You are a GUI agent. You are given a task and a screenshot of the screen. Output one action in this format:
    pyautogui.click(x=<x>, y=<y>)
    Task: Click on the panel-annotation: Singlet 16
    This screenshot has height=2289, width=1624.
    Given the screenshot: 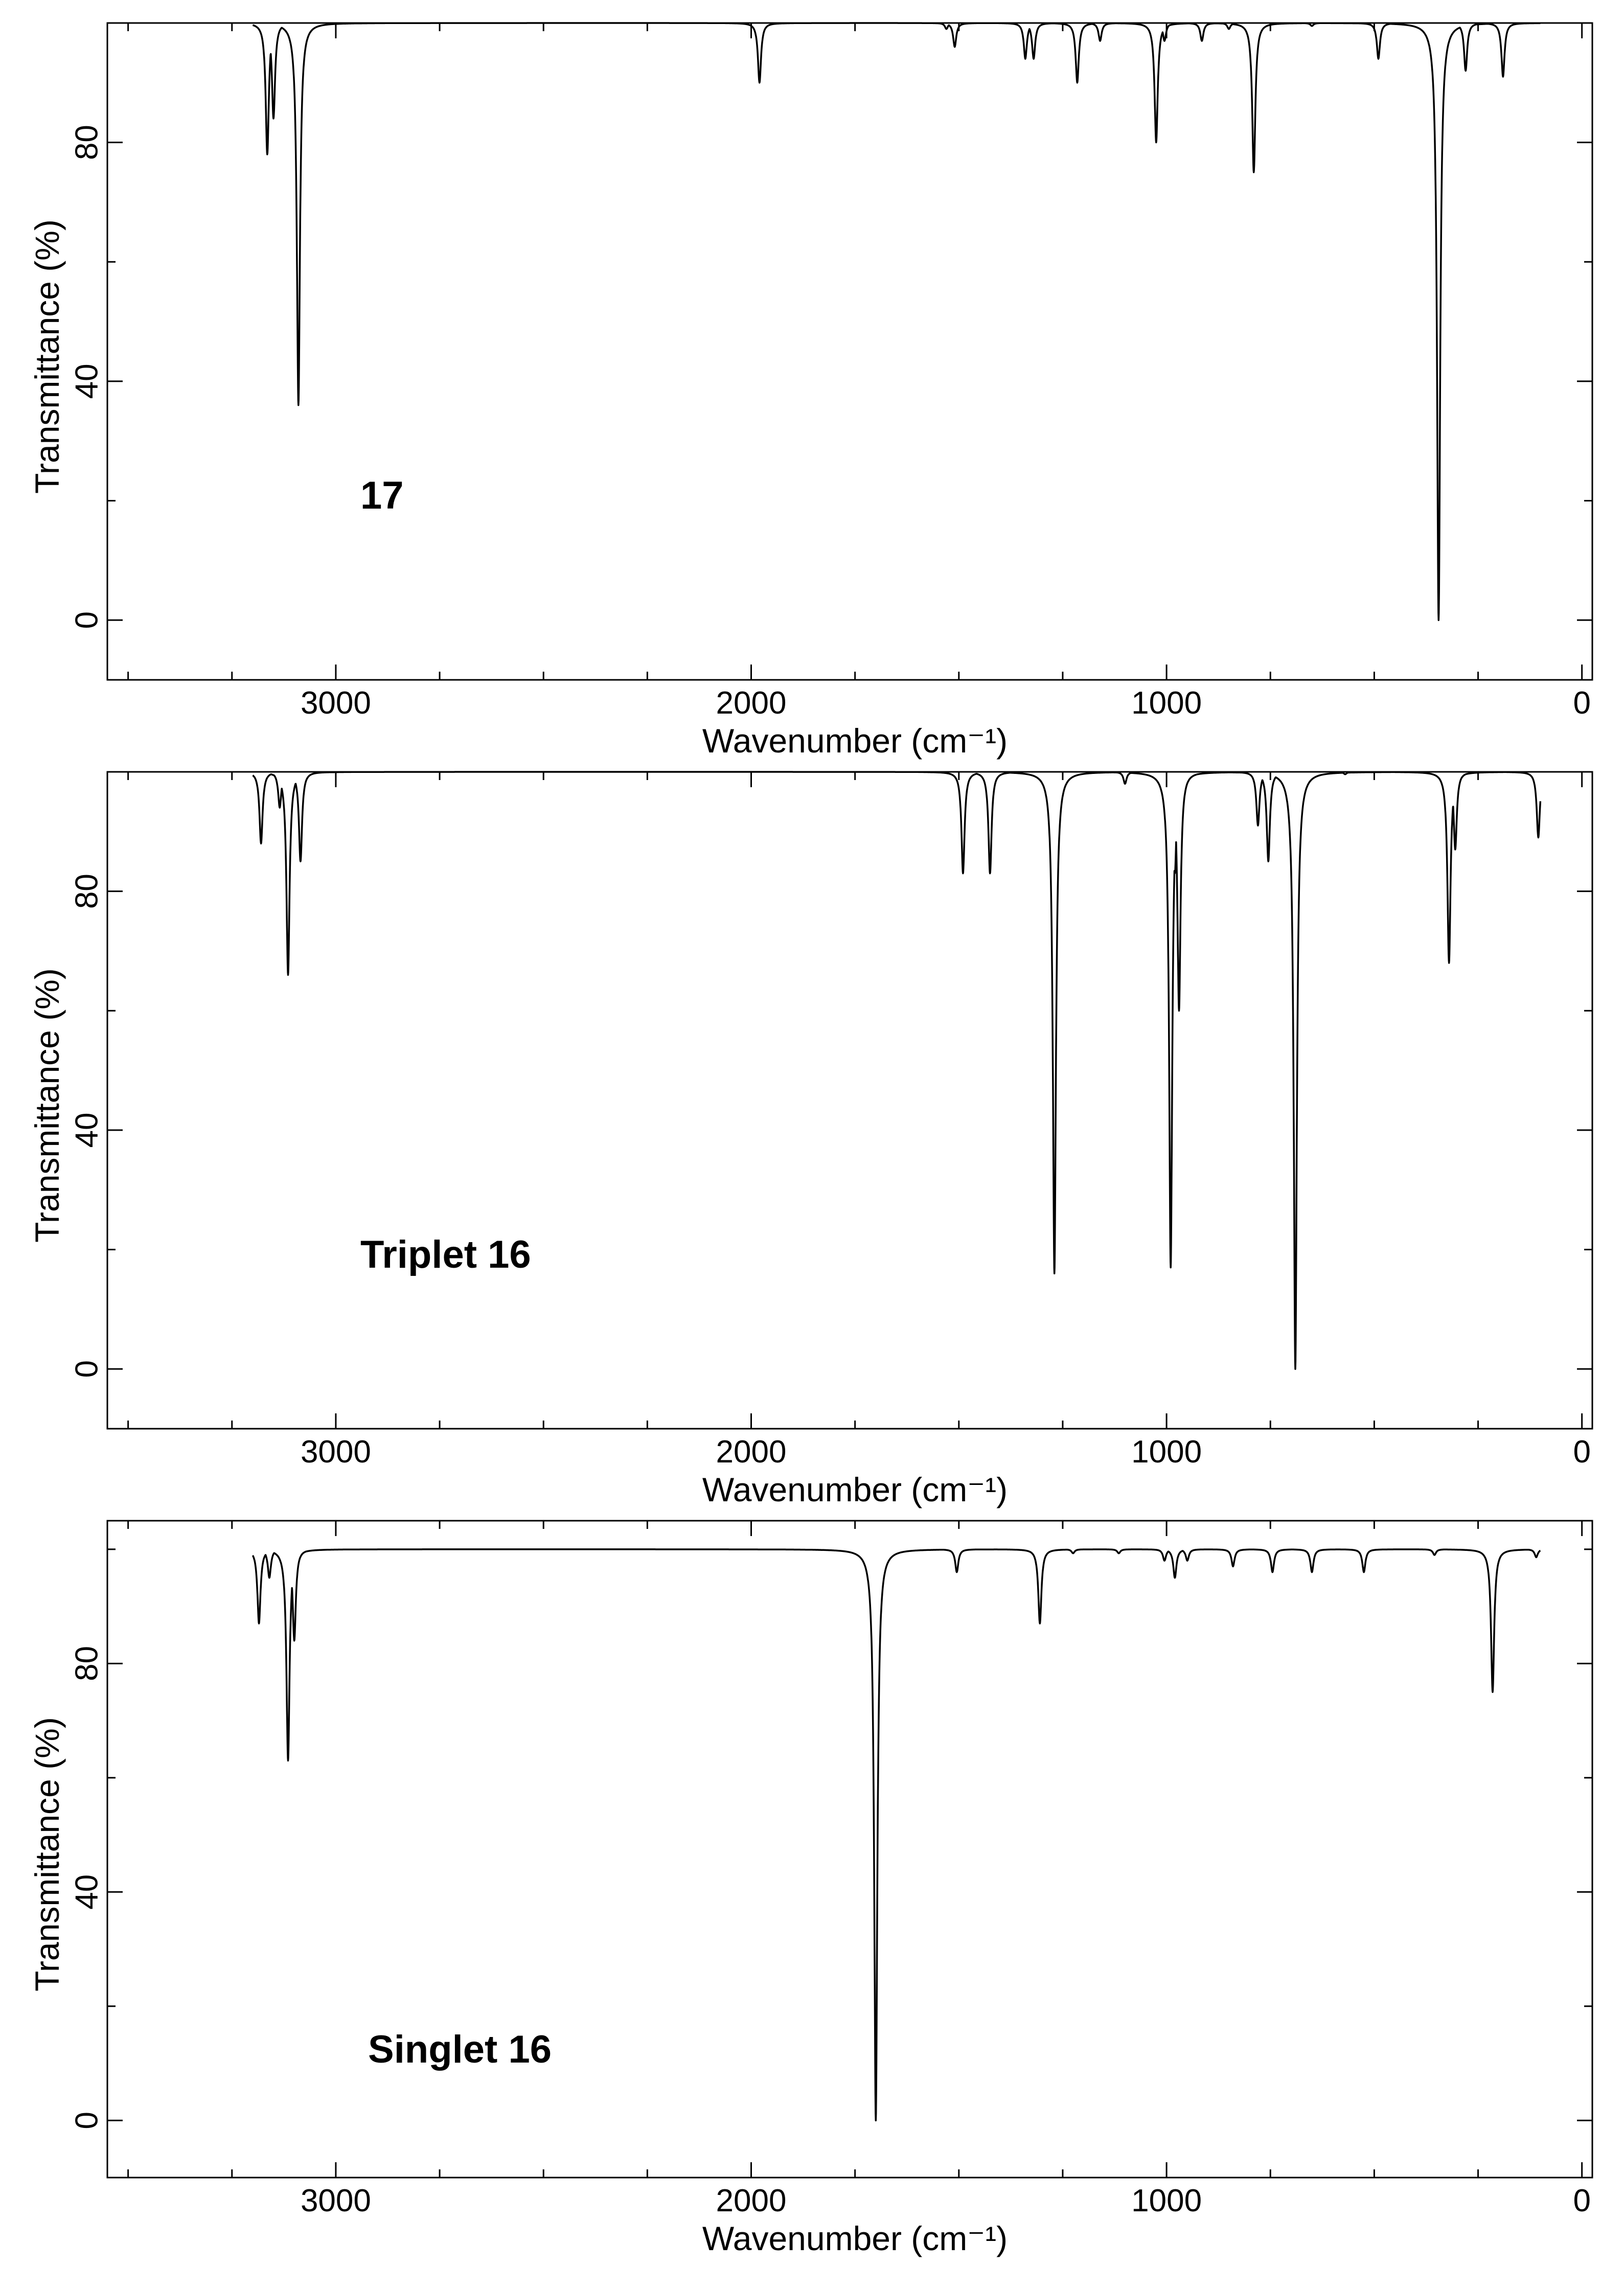 What is the action you would take?
    pyautogui.click(x=460, y=2049)
    